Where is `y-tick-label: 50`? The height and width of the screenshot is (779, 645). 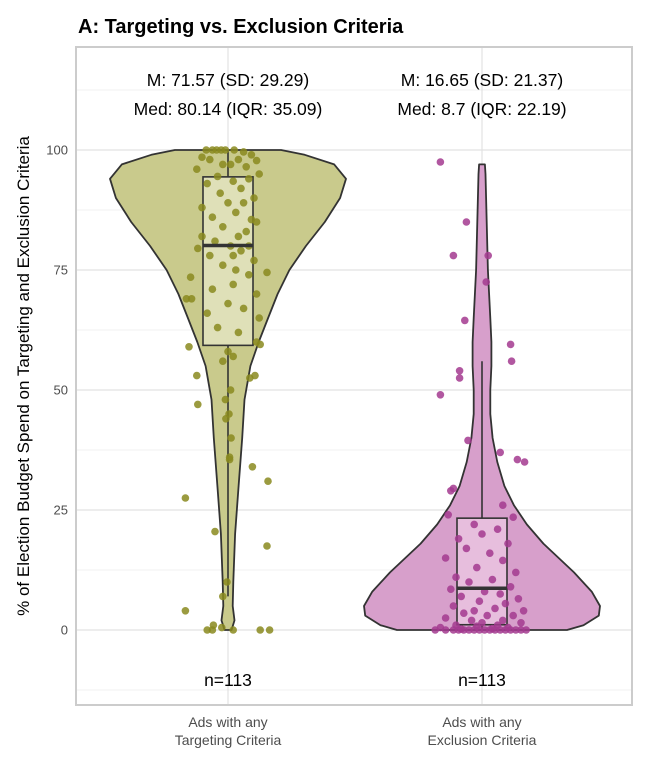 y-tick-label: 50 is located at coordinates (61, 390).